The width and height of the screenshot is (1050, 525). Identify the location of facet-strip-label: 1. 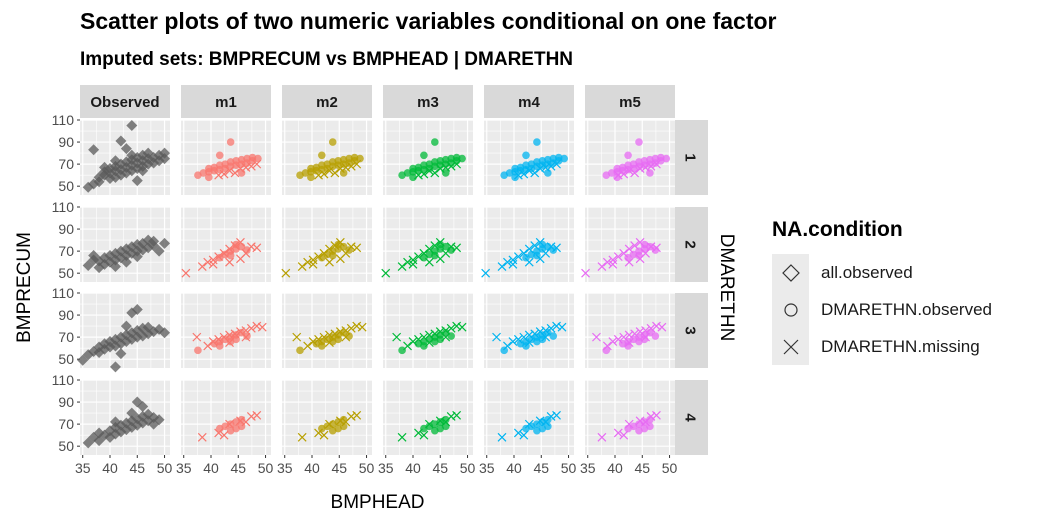
(690, 157).